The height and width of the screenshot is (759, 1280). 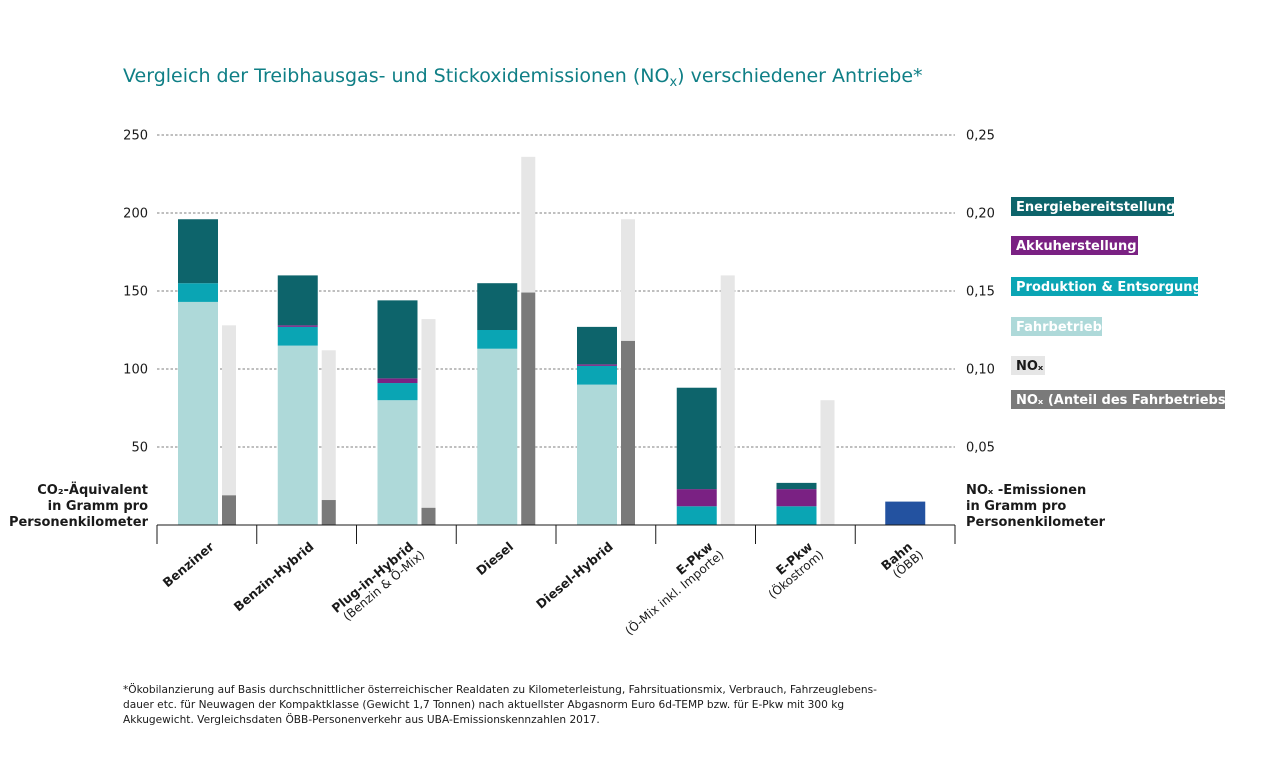 I want to click on left-tick-label: 200, so click(x=135, y=214).